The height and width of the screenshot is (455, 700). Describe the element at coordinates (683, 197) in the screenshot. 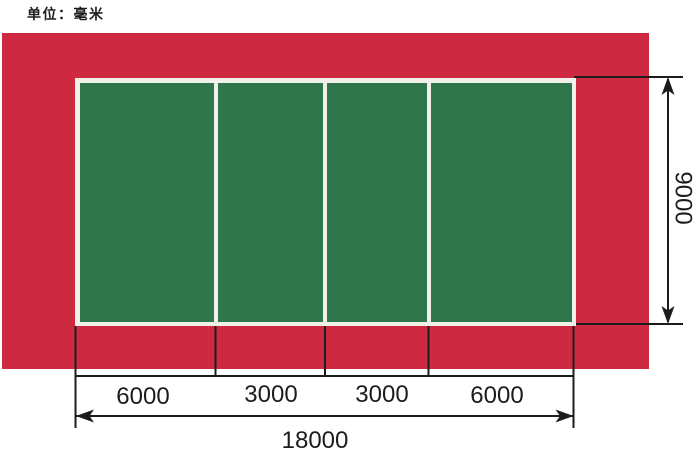

I see `svg-text: 9000` at that location.